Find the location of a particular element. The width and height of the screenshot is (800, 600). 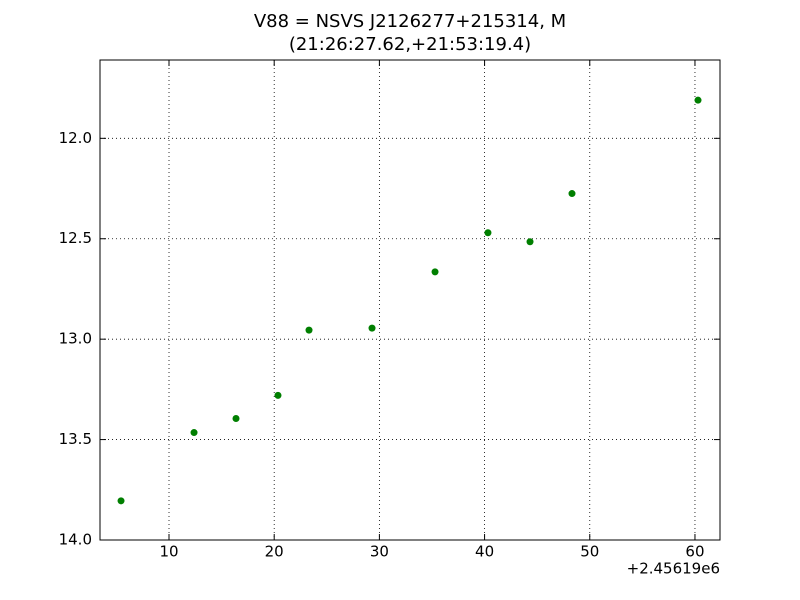

x-tick-label: 60 is located at coordinates (694, 552).